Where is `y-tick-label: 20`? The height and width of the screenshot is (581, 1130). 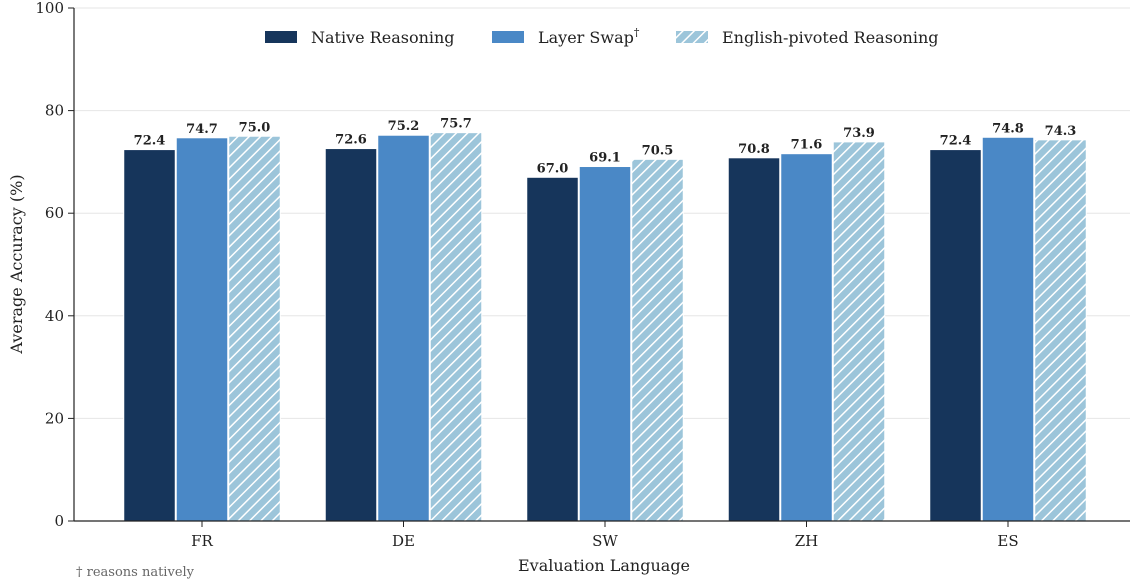 y-tick-label: 20 is located at coordinates (54, 418).